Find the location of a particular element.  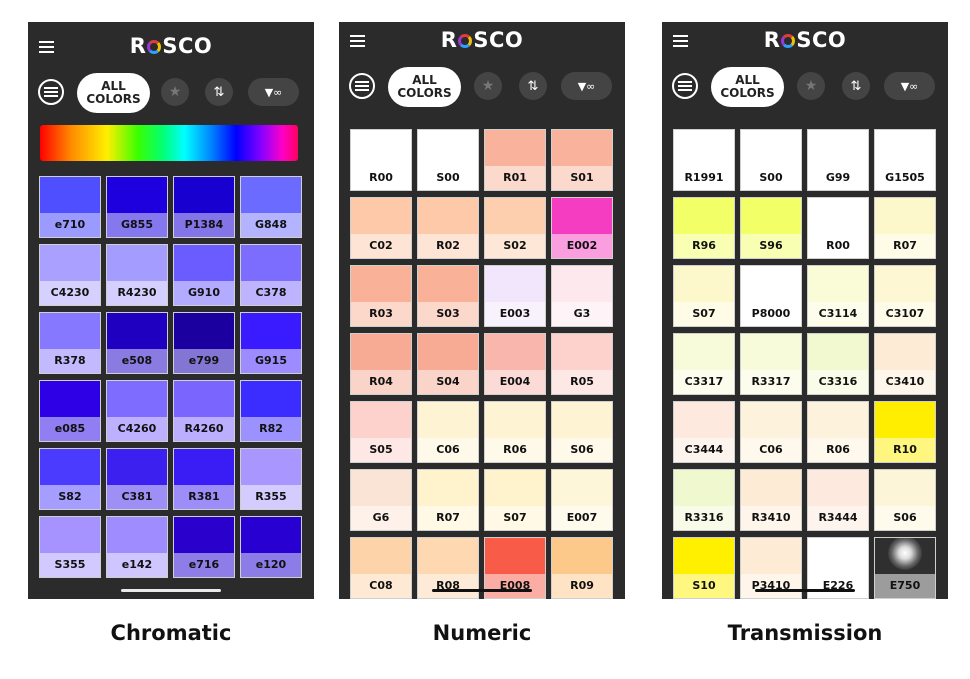

color-swatch: S03 is located at coordinates (448, 296).